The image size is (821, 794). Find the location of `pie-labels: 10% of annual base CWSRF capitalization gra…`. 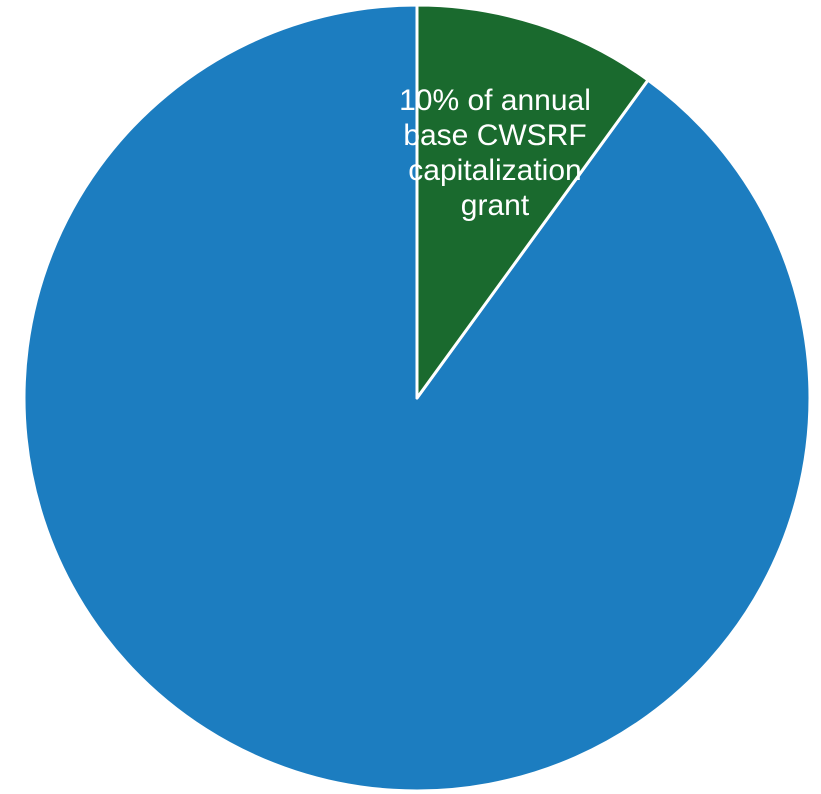

pie-labels: 10% of annual base CWSRF capitalization gra… is located at coordinates (495, 153).